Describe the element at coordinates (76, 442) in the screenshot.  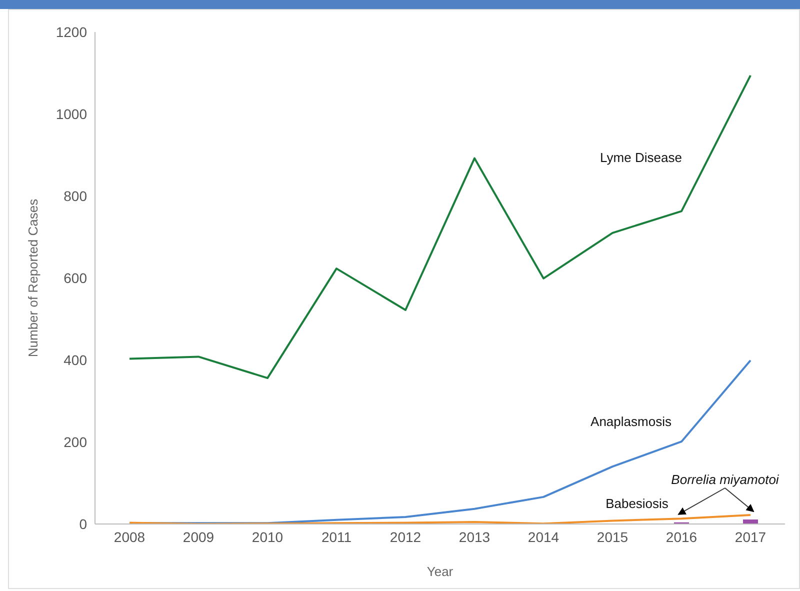
I see `y-tick-label: 200` at that location.